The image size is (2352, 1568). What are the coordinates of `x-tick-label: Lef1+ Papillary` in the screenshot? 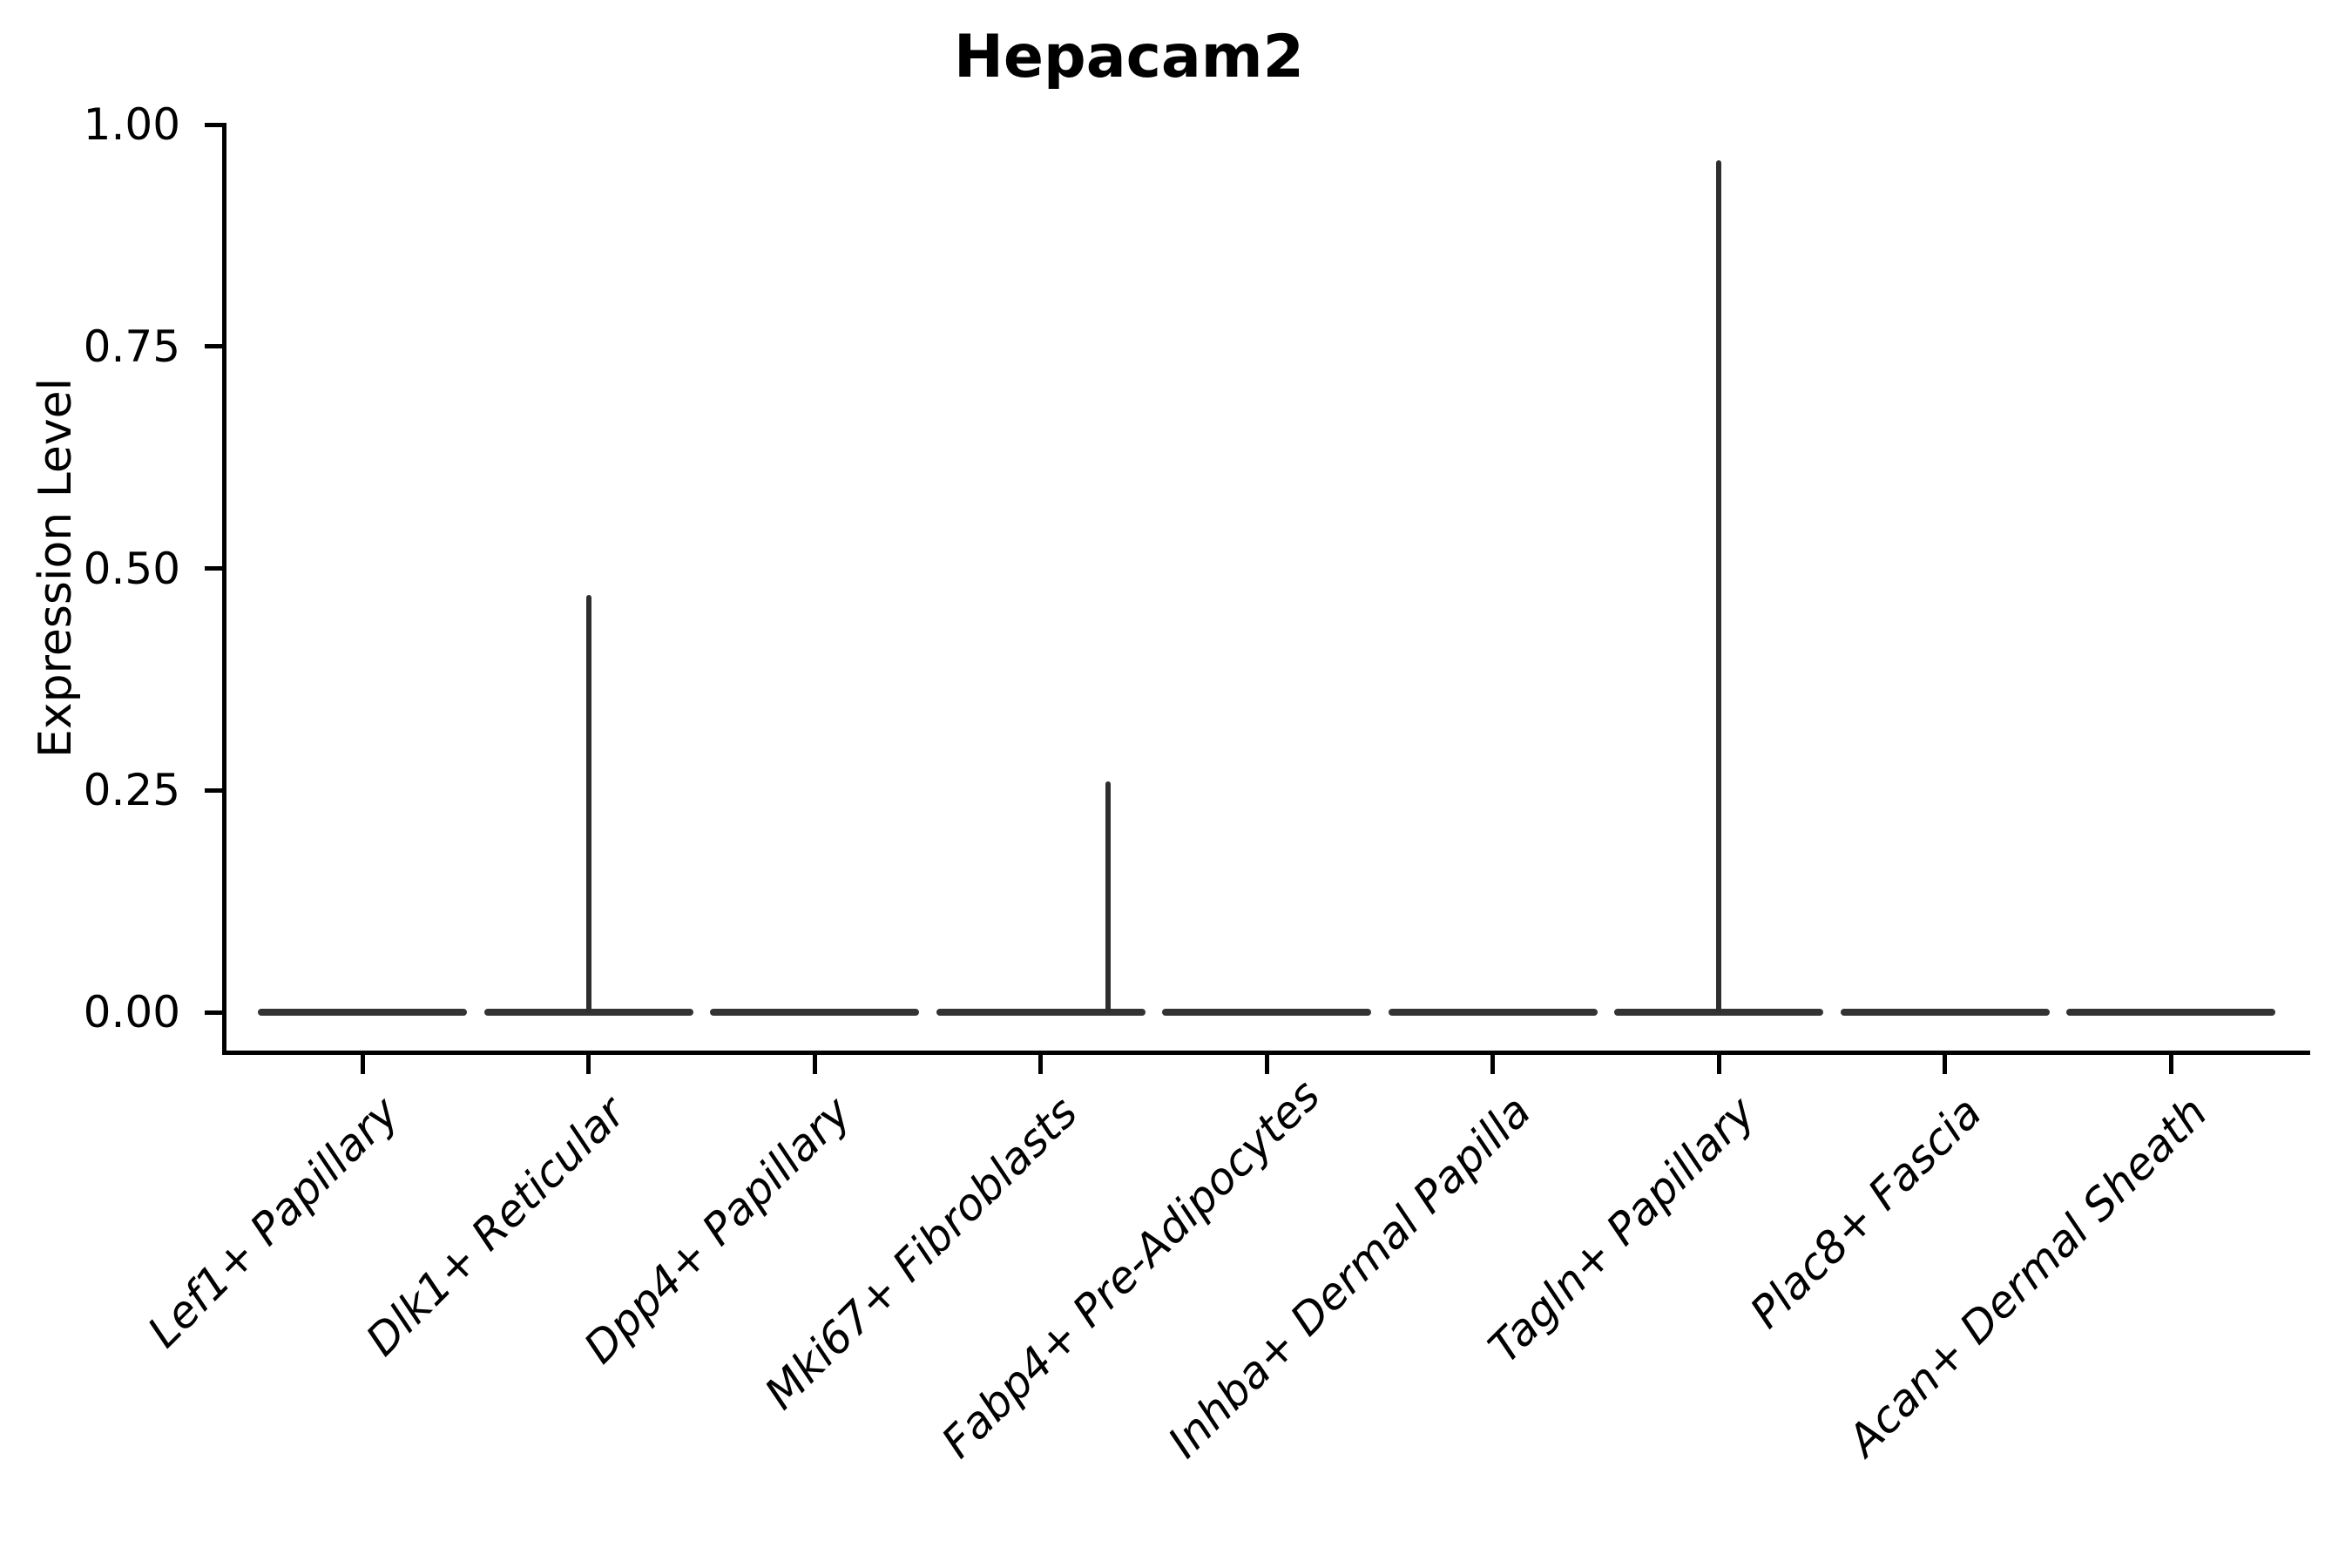 It's located at (273, 1222).